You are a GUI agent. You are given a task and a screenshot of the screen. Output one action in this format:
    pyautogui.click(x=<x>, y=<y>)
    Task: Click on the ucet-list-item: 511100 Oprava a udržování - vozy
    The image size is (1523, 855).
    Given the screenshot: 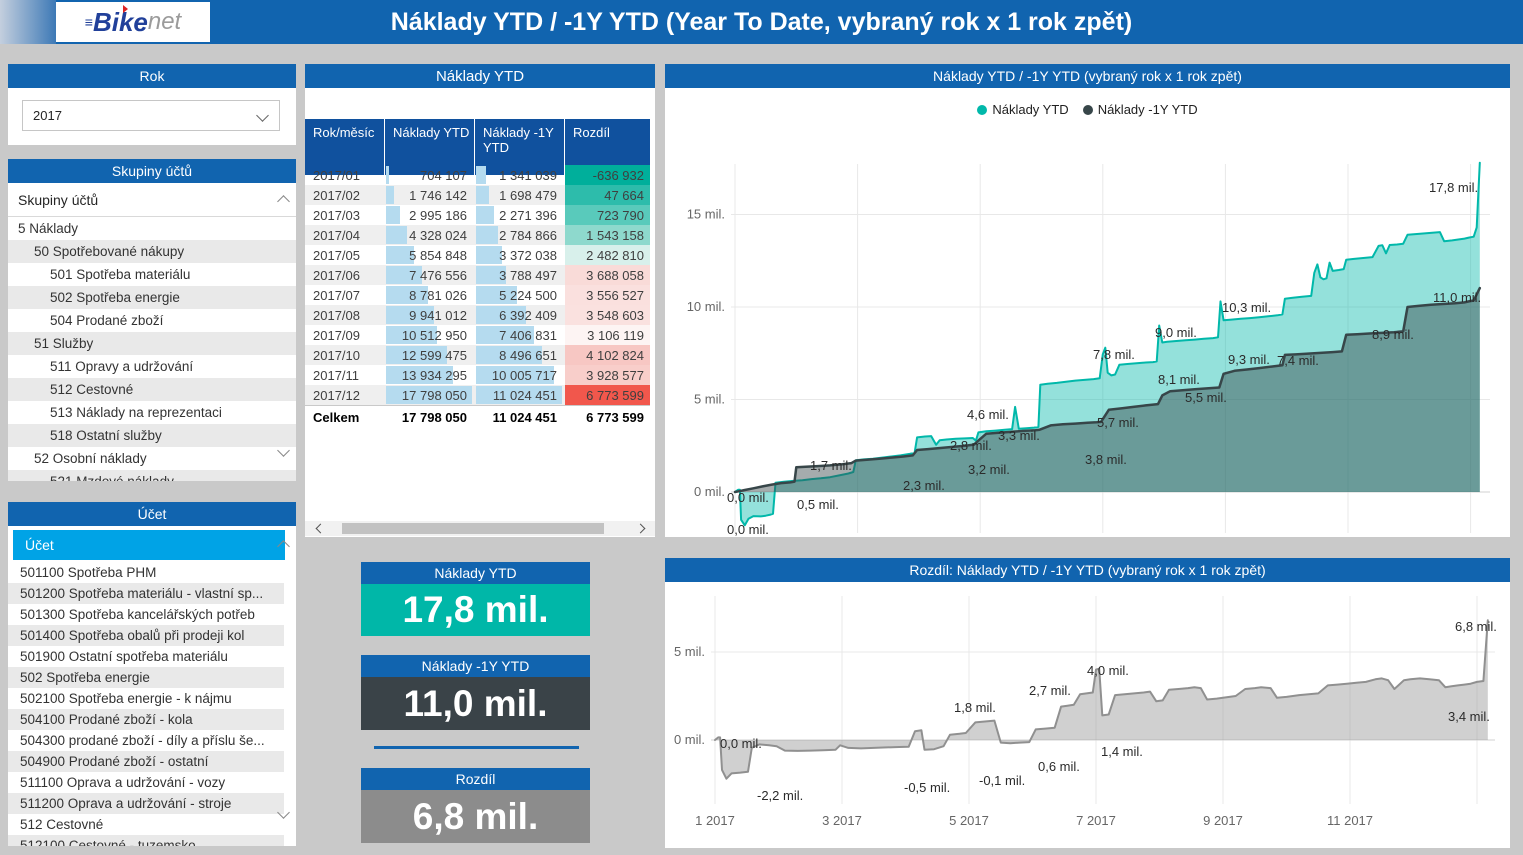 What is the action you would take?
    pyautogui.click(x=123, y=782)
    